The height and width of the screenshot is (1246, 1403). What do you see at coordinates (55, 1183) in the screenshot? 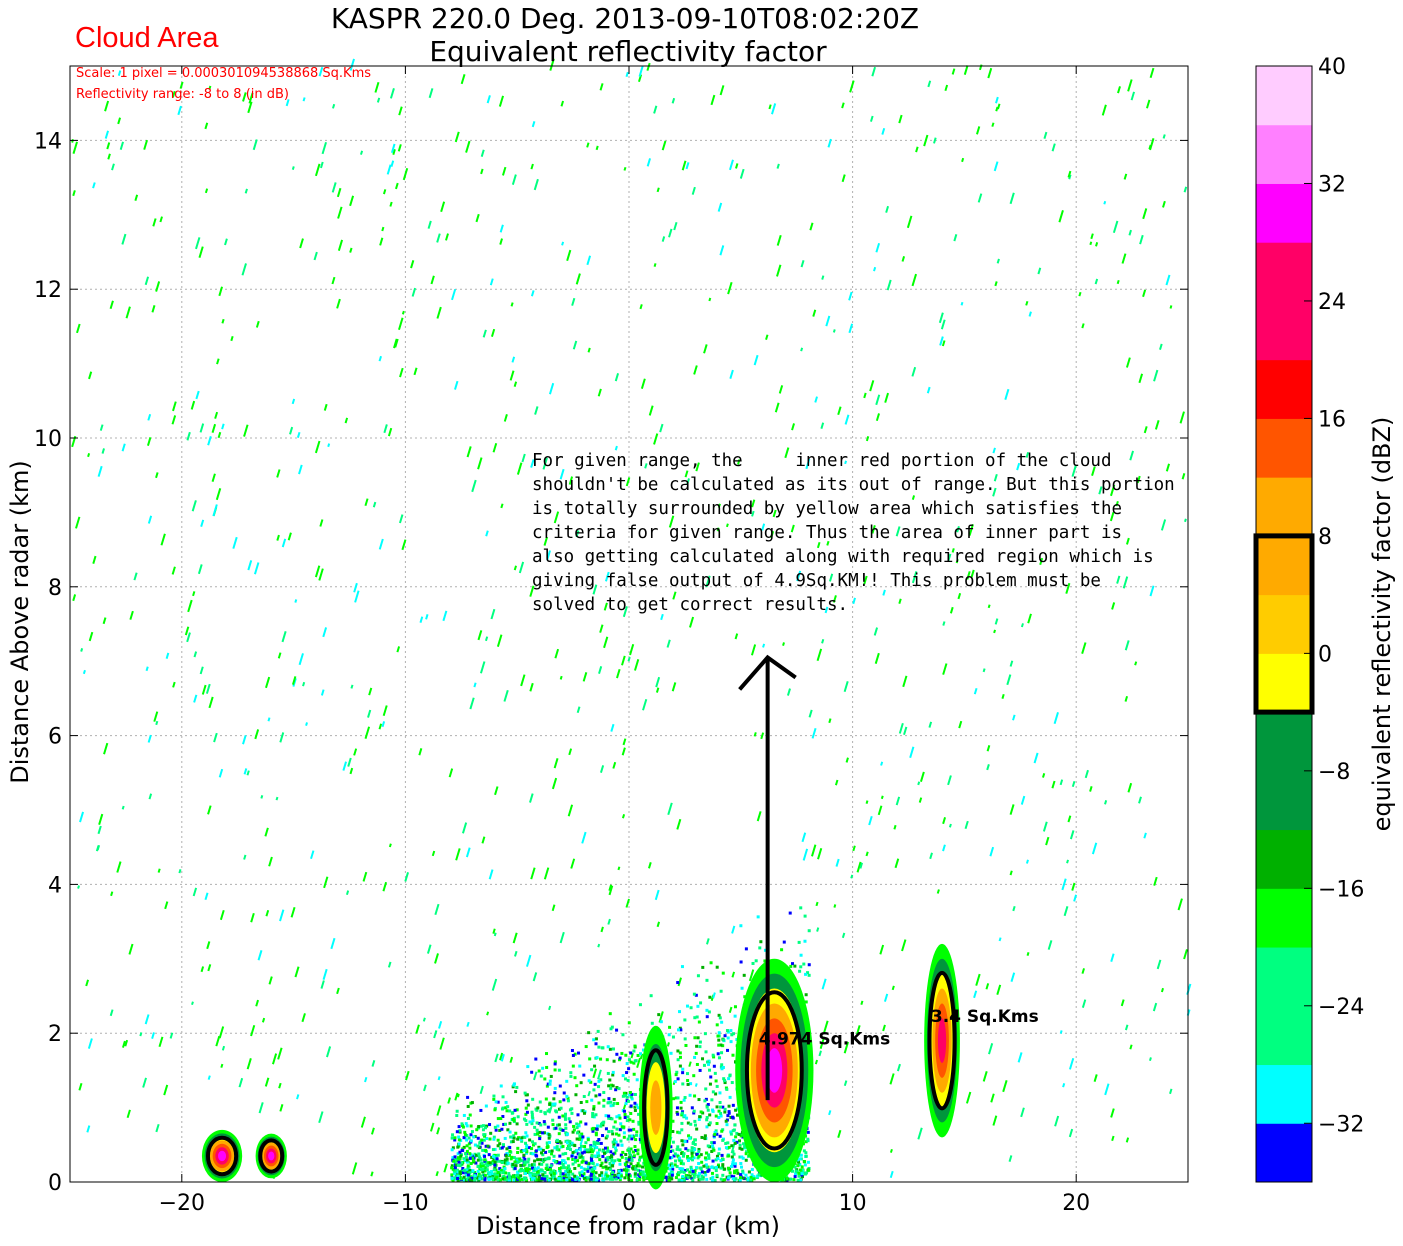
I see `y-tick-label: 0` at bounding box center [55, 1183].